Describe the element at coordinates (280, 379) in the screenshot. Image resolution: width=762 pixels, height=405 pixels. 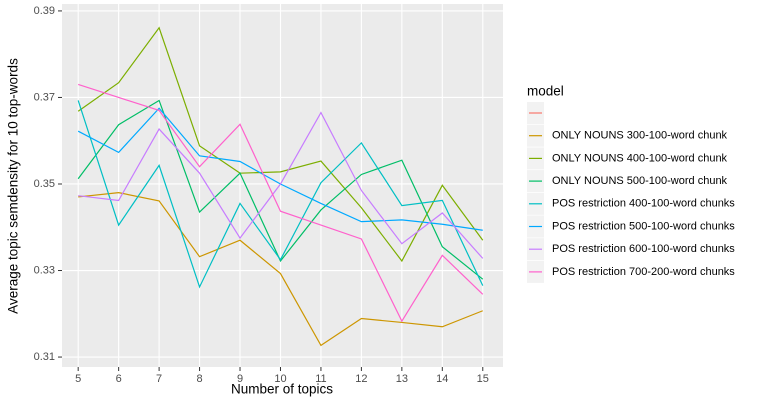
I see `x-tick-label: 10` at that location.